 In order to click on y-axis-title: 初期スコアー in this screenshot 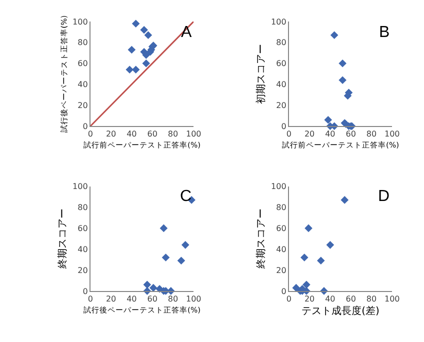, I will do `click(261, 74)`.